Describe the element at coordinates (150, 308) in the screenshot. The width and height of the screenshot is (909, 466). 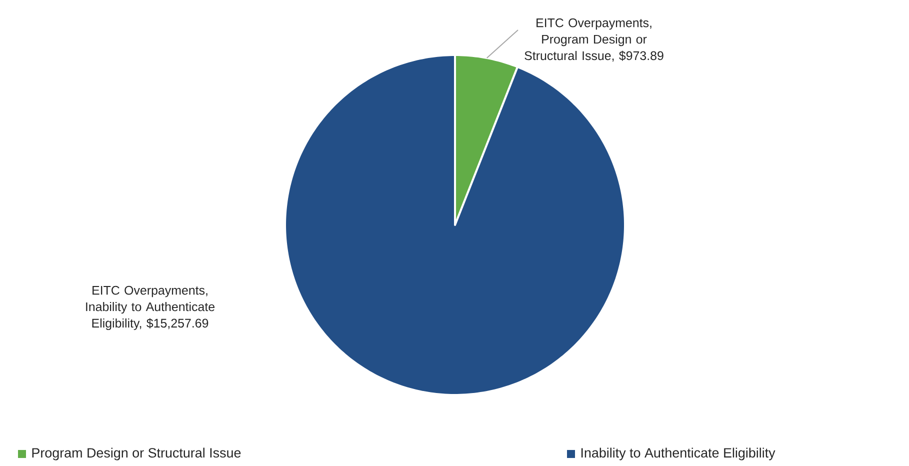
I see `data-label: EITC Overpayments, Inability to Authenticate Eligibility, $15,257.69` at that location.